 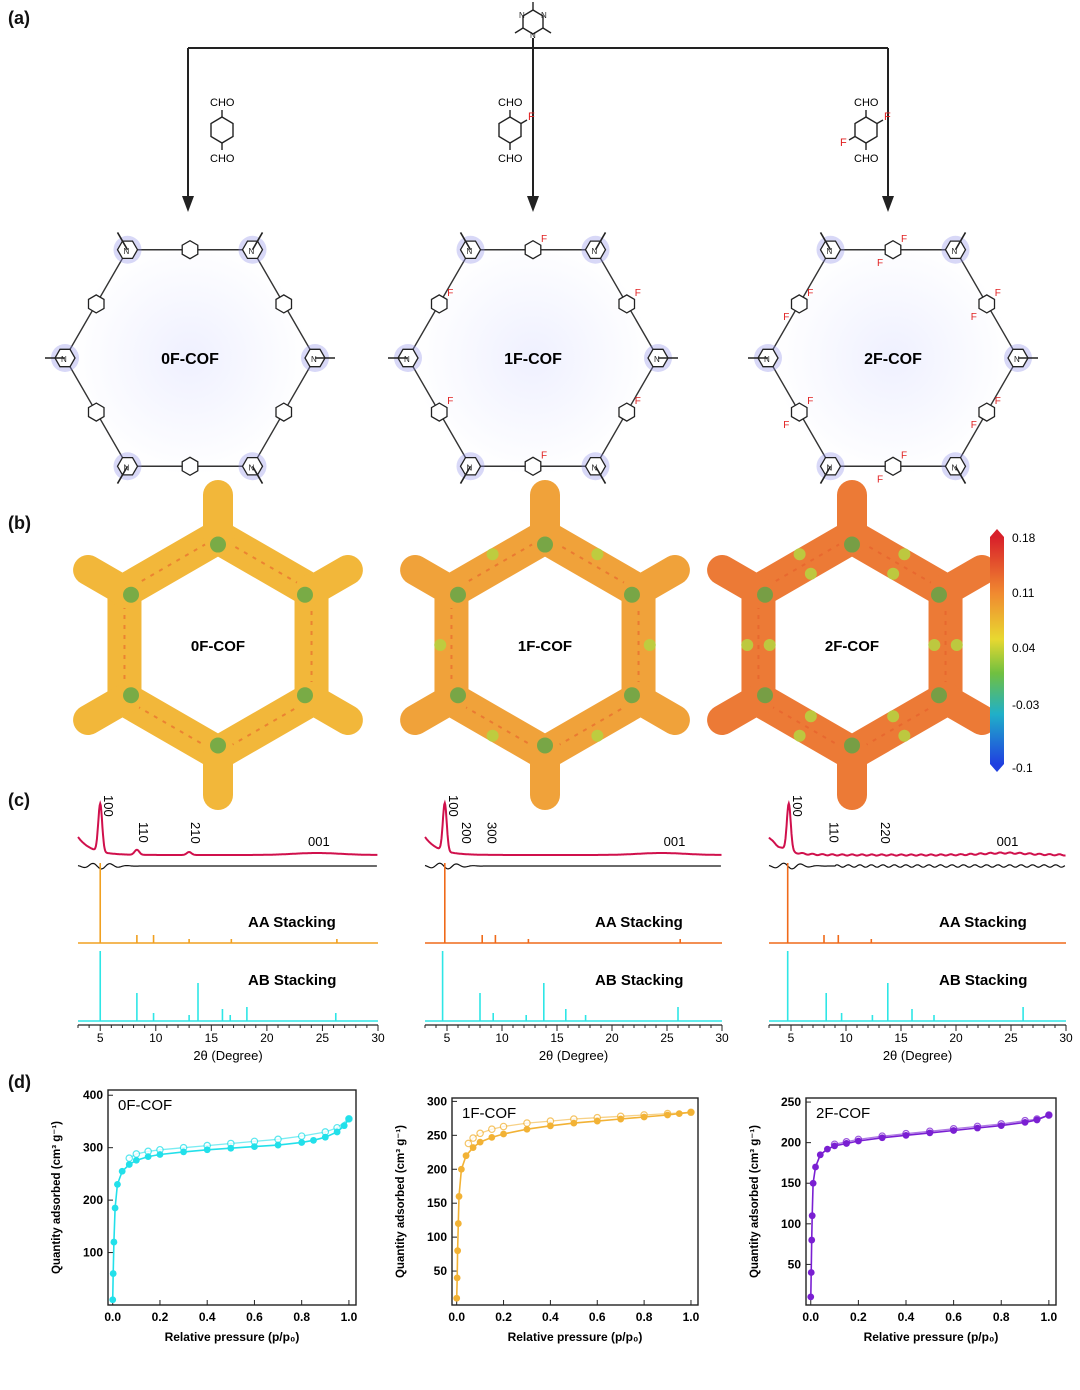 What do you see at coordinates (573, 1205) in the screenshot?
I see `adsorption-line` at bounding box center [573, 1205].